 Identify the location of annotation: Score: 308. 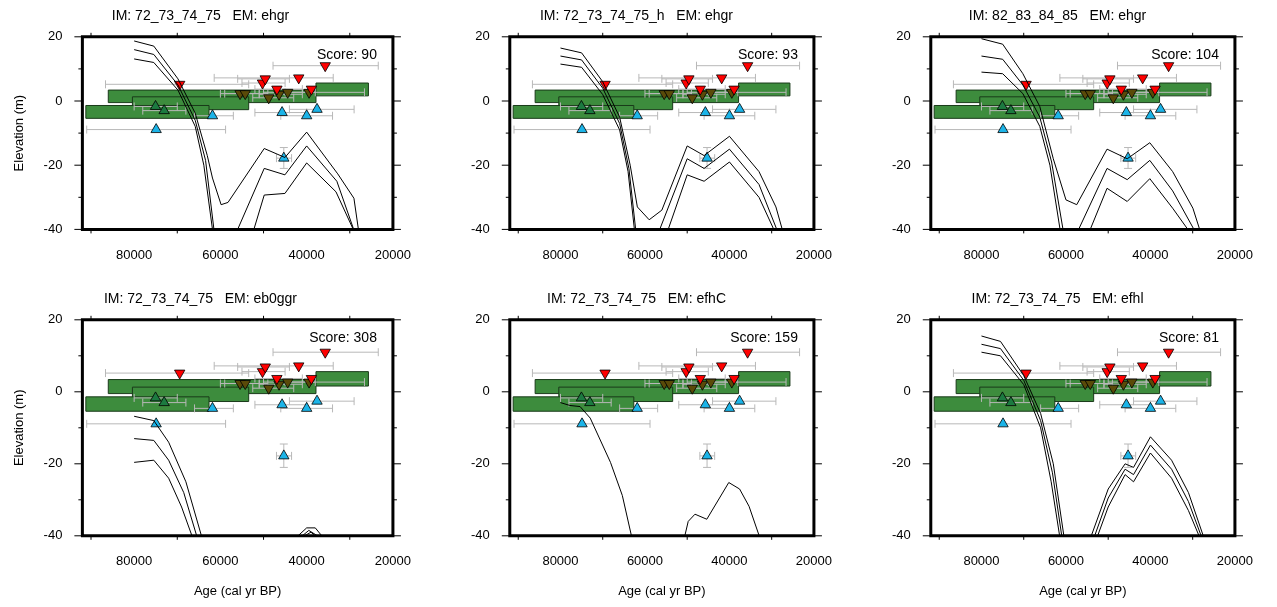
(343, 336).